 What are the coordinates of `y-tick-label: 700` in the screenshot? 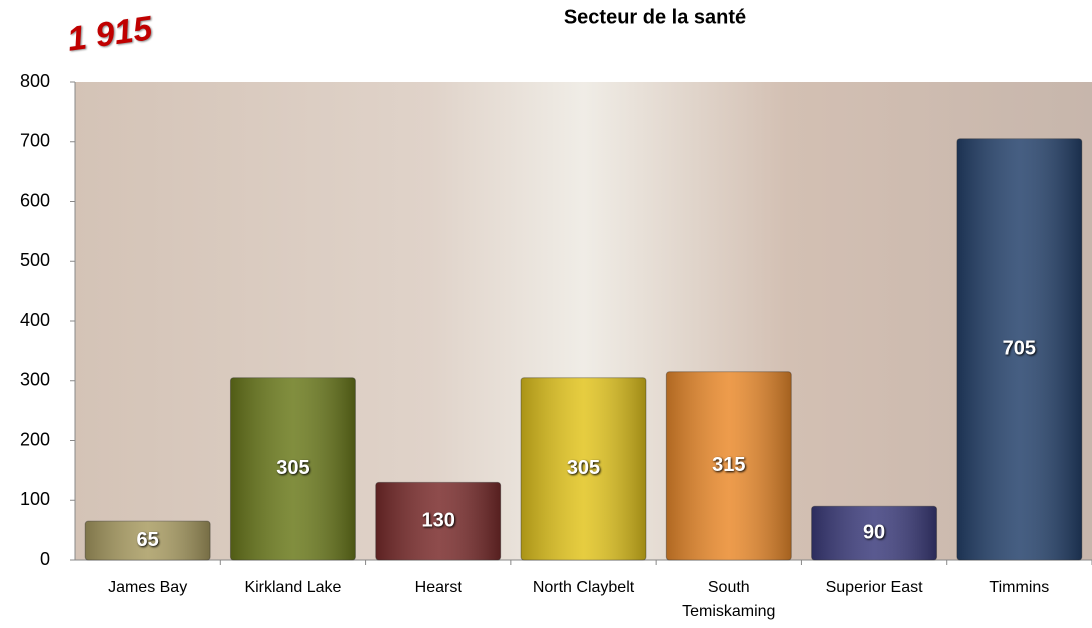 It's located at (35, 141).